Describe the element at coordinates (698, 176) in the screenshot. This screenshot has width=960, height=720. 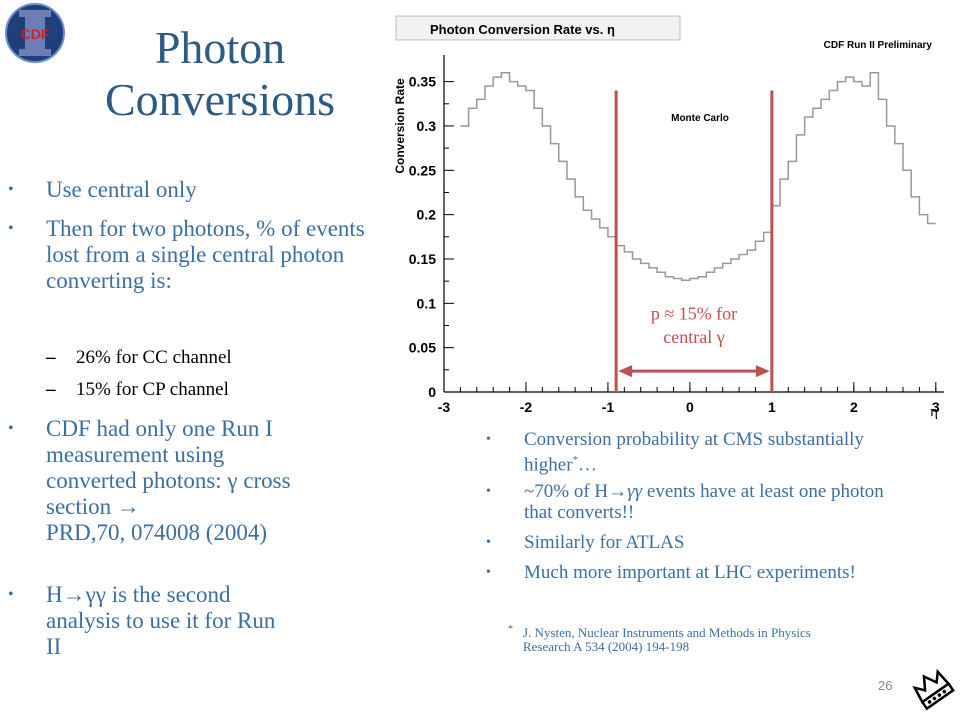
I see `histogram-series` at that location.